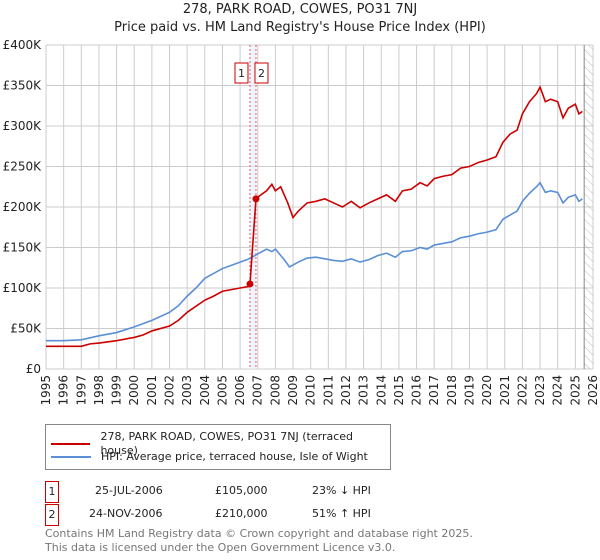  What do you see at coordinates (52, 515) in the screenshot?
I see `sale-marker: 2` at bounding box center [52, 515].